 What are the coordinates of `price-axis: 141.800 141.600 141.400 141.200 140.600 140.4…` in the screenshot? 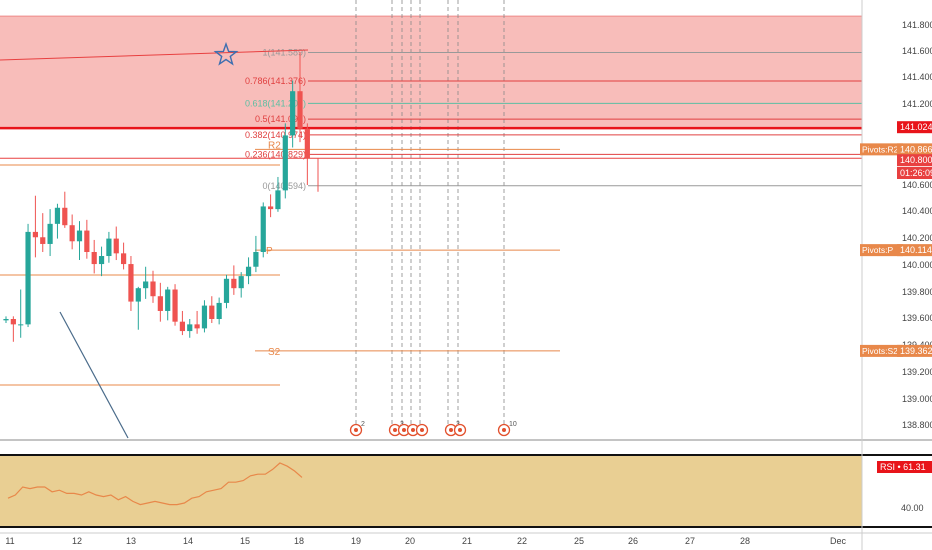 It's located at (896, 275).